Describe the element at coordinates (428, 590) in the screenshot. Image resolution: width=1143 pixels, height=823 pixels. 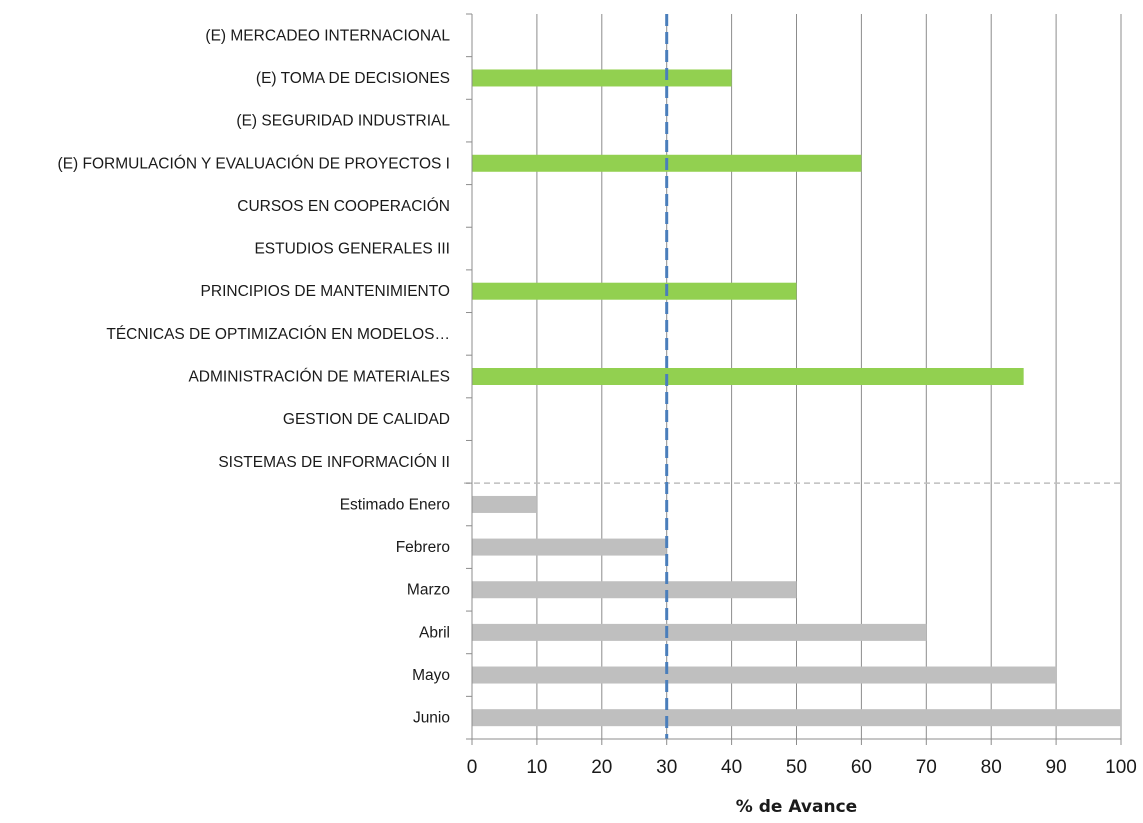
I see `category-label-13: Marzo` at that location.